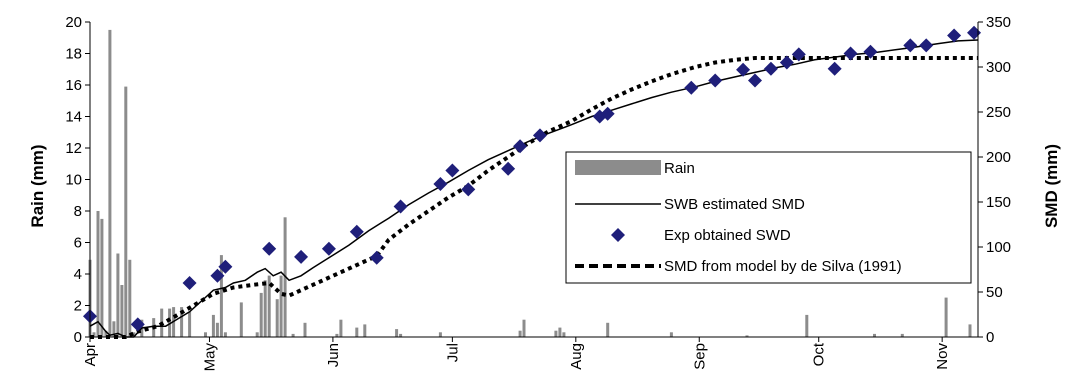 The image size is (1068, 391). Describe the element at coordinates (73, 22) in the screenshot. I see `left-tick-label: 20` at that location.